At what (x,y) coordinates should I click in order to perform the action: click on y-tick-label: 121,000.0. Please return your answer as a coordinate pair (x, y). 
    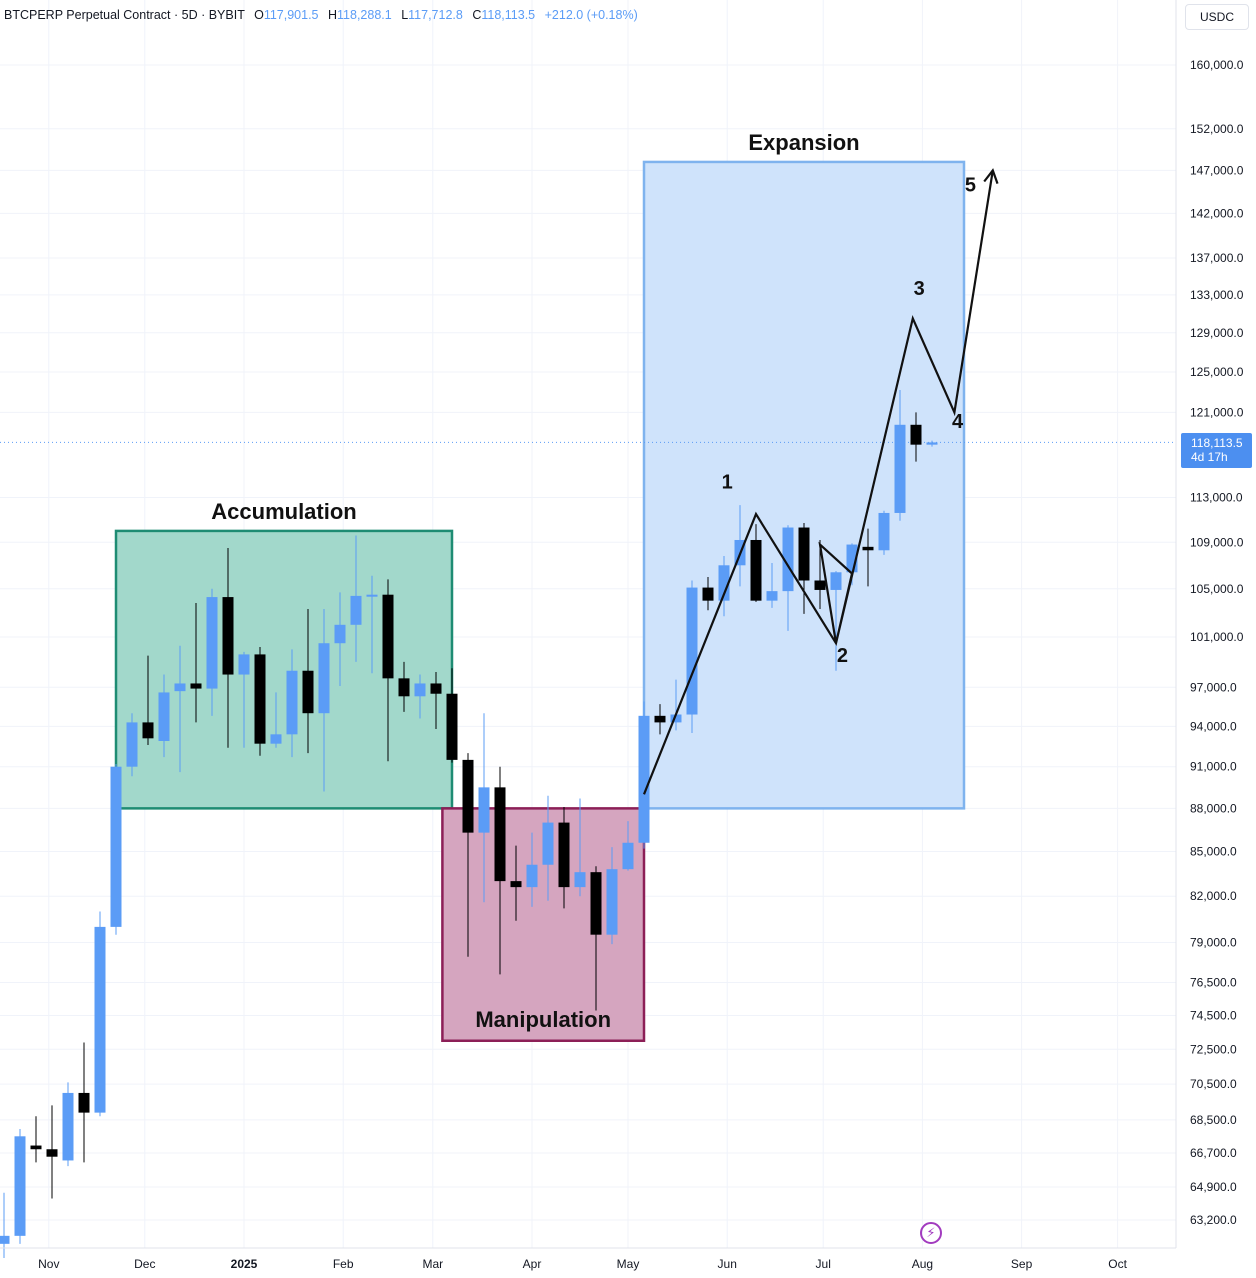
    Looking at the image, I should click on (1217, 412).